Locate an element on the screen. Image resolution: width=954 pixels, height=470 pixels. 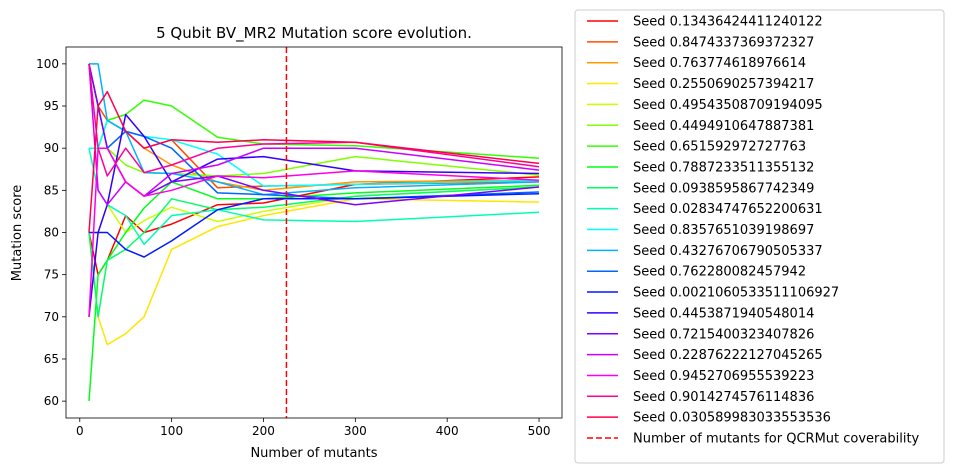
chart-title: 5 Qubit BV_MR2 Mutation score evolution. is located at coordinates (314, 33).